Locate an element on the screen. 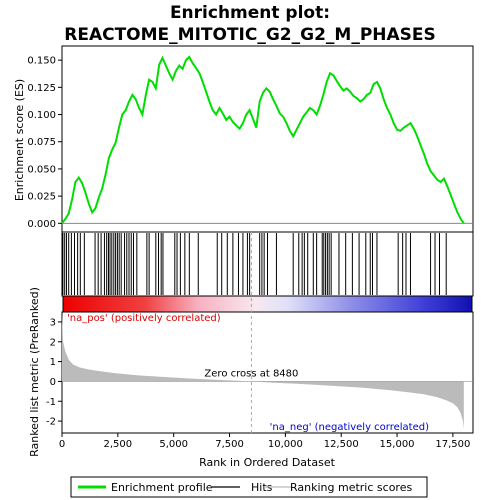  legend-label: Enrichment profile is located at coordinates (162, 487).